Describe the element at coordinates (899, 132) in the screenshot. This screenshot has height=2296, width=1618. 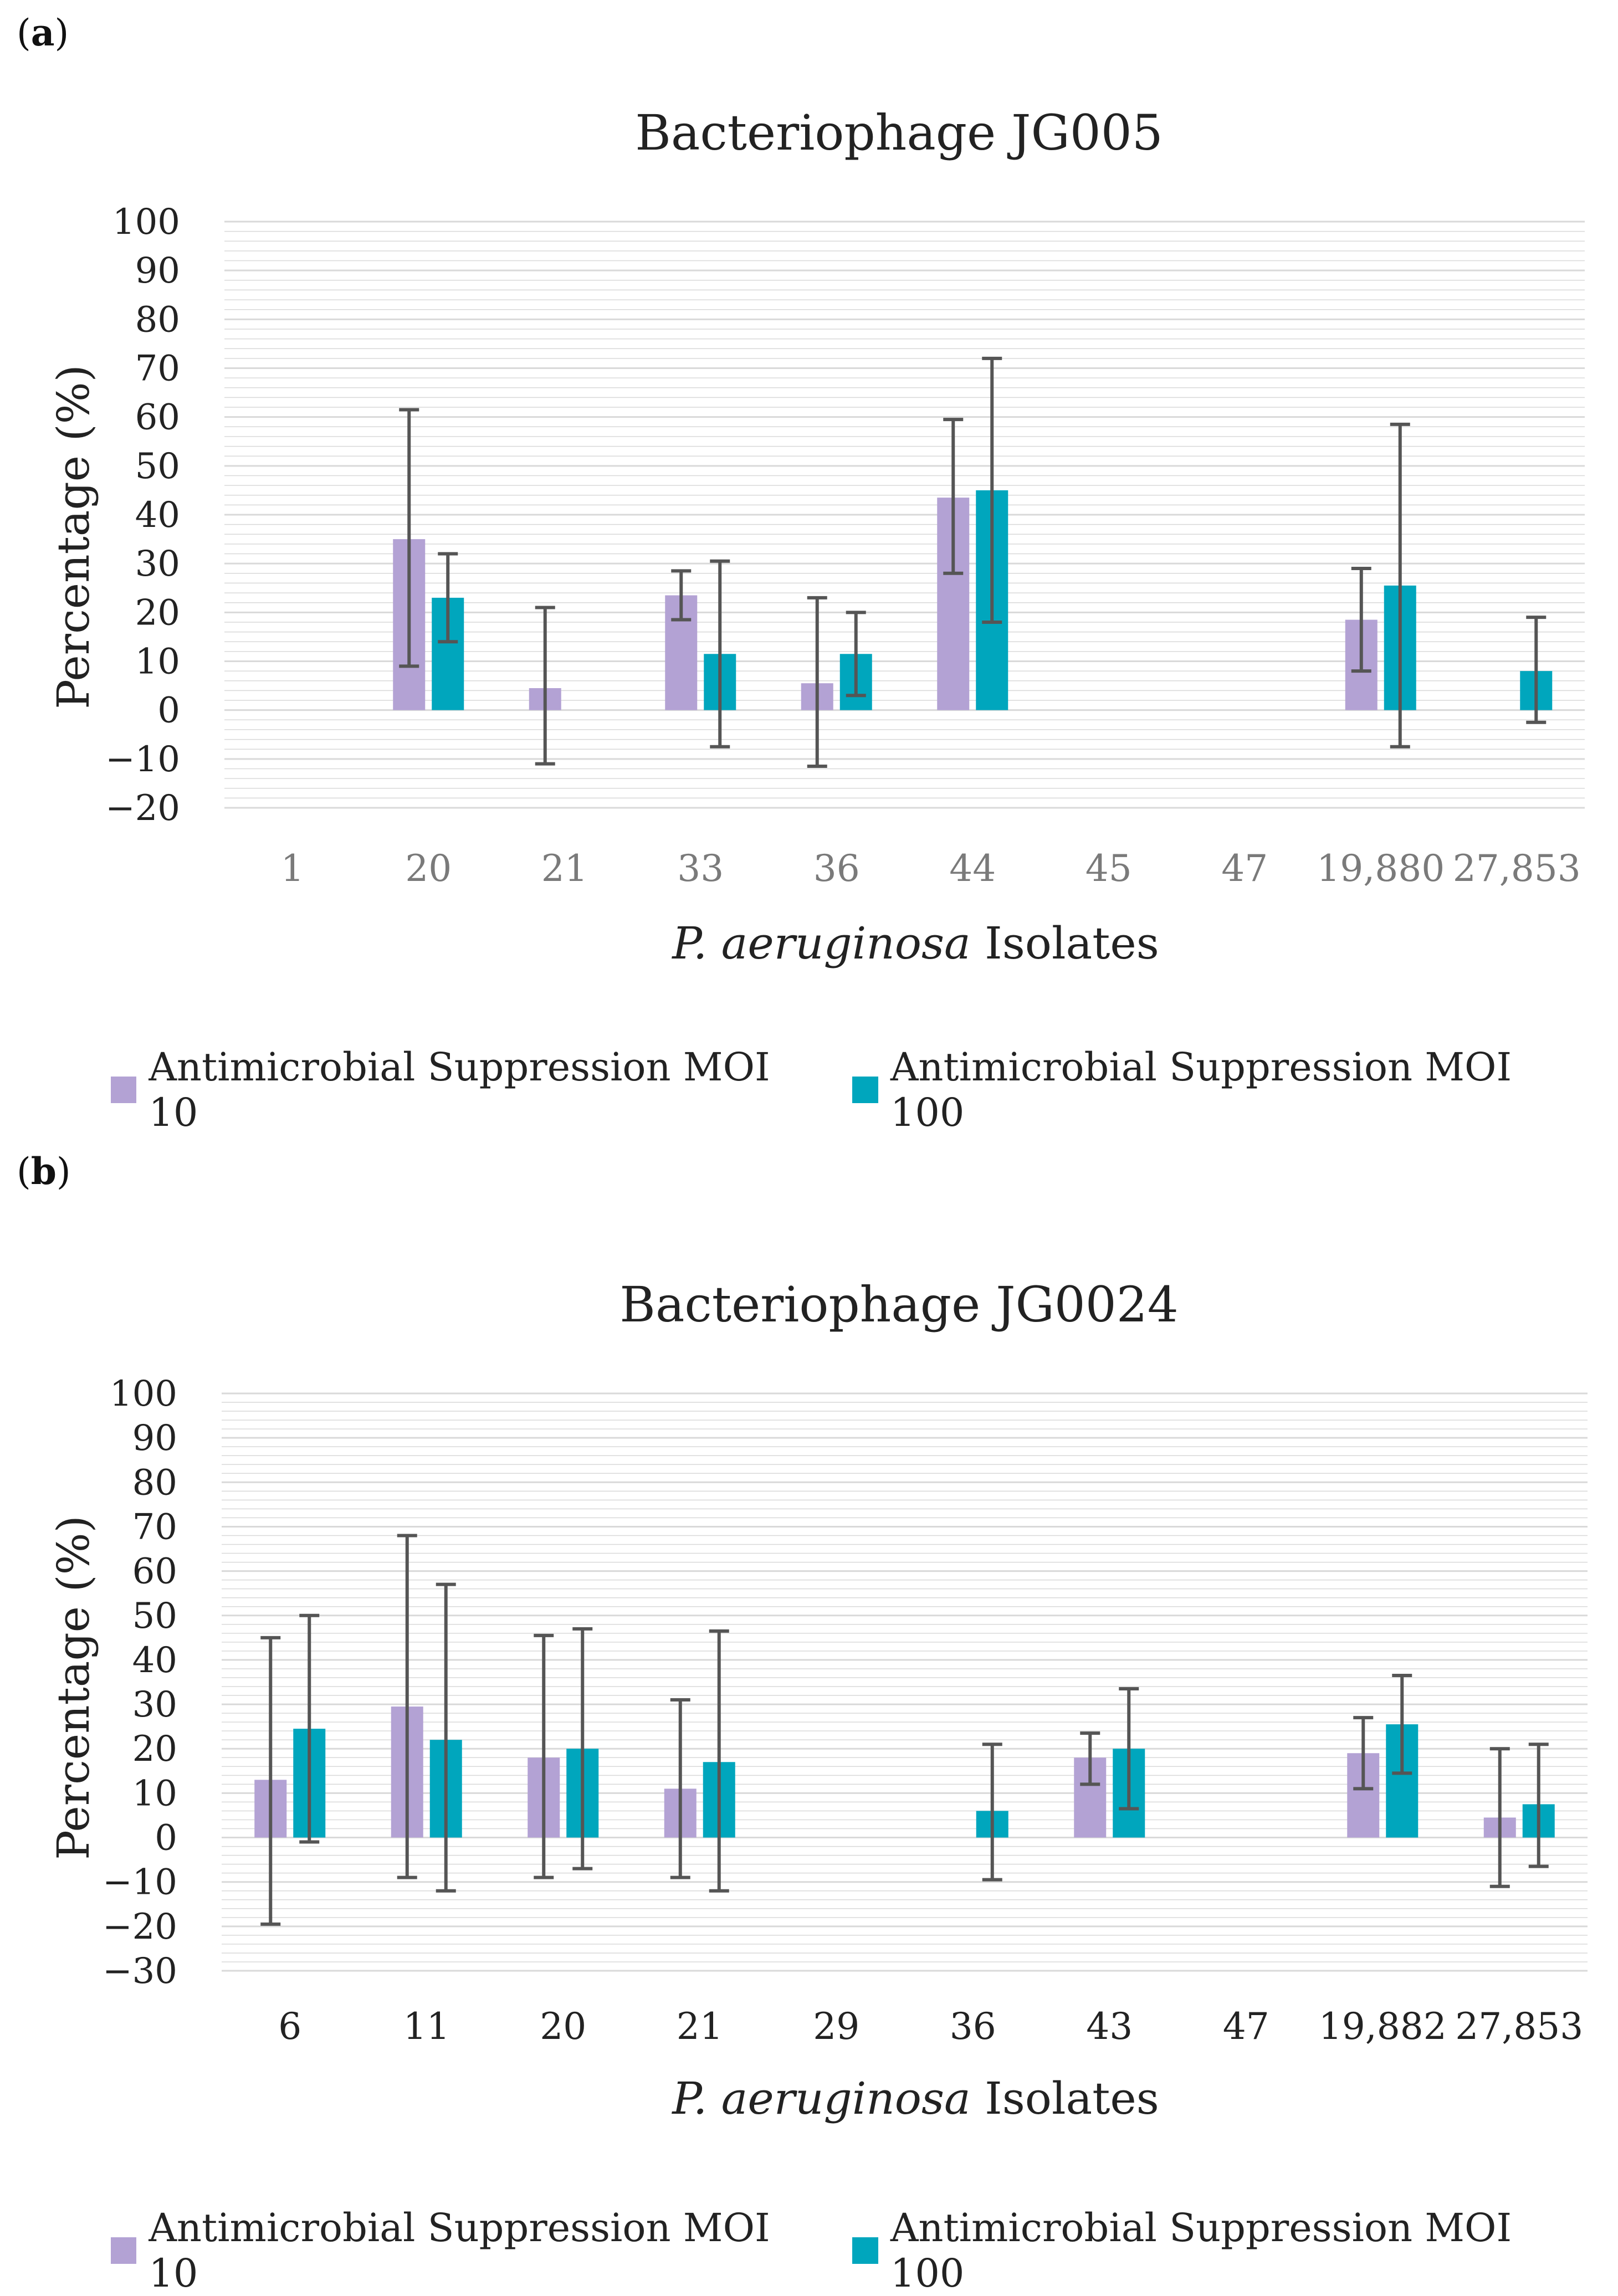
I see `chart-title: Bacteriophage JG005` at that location.